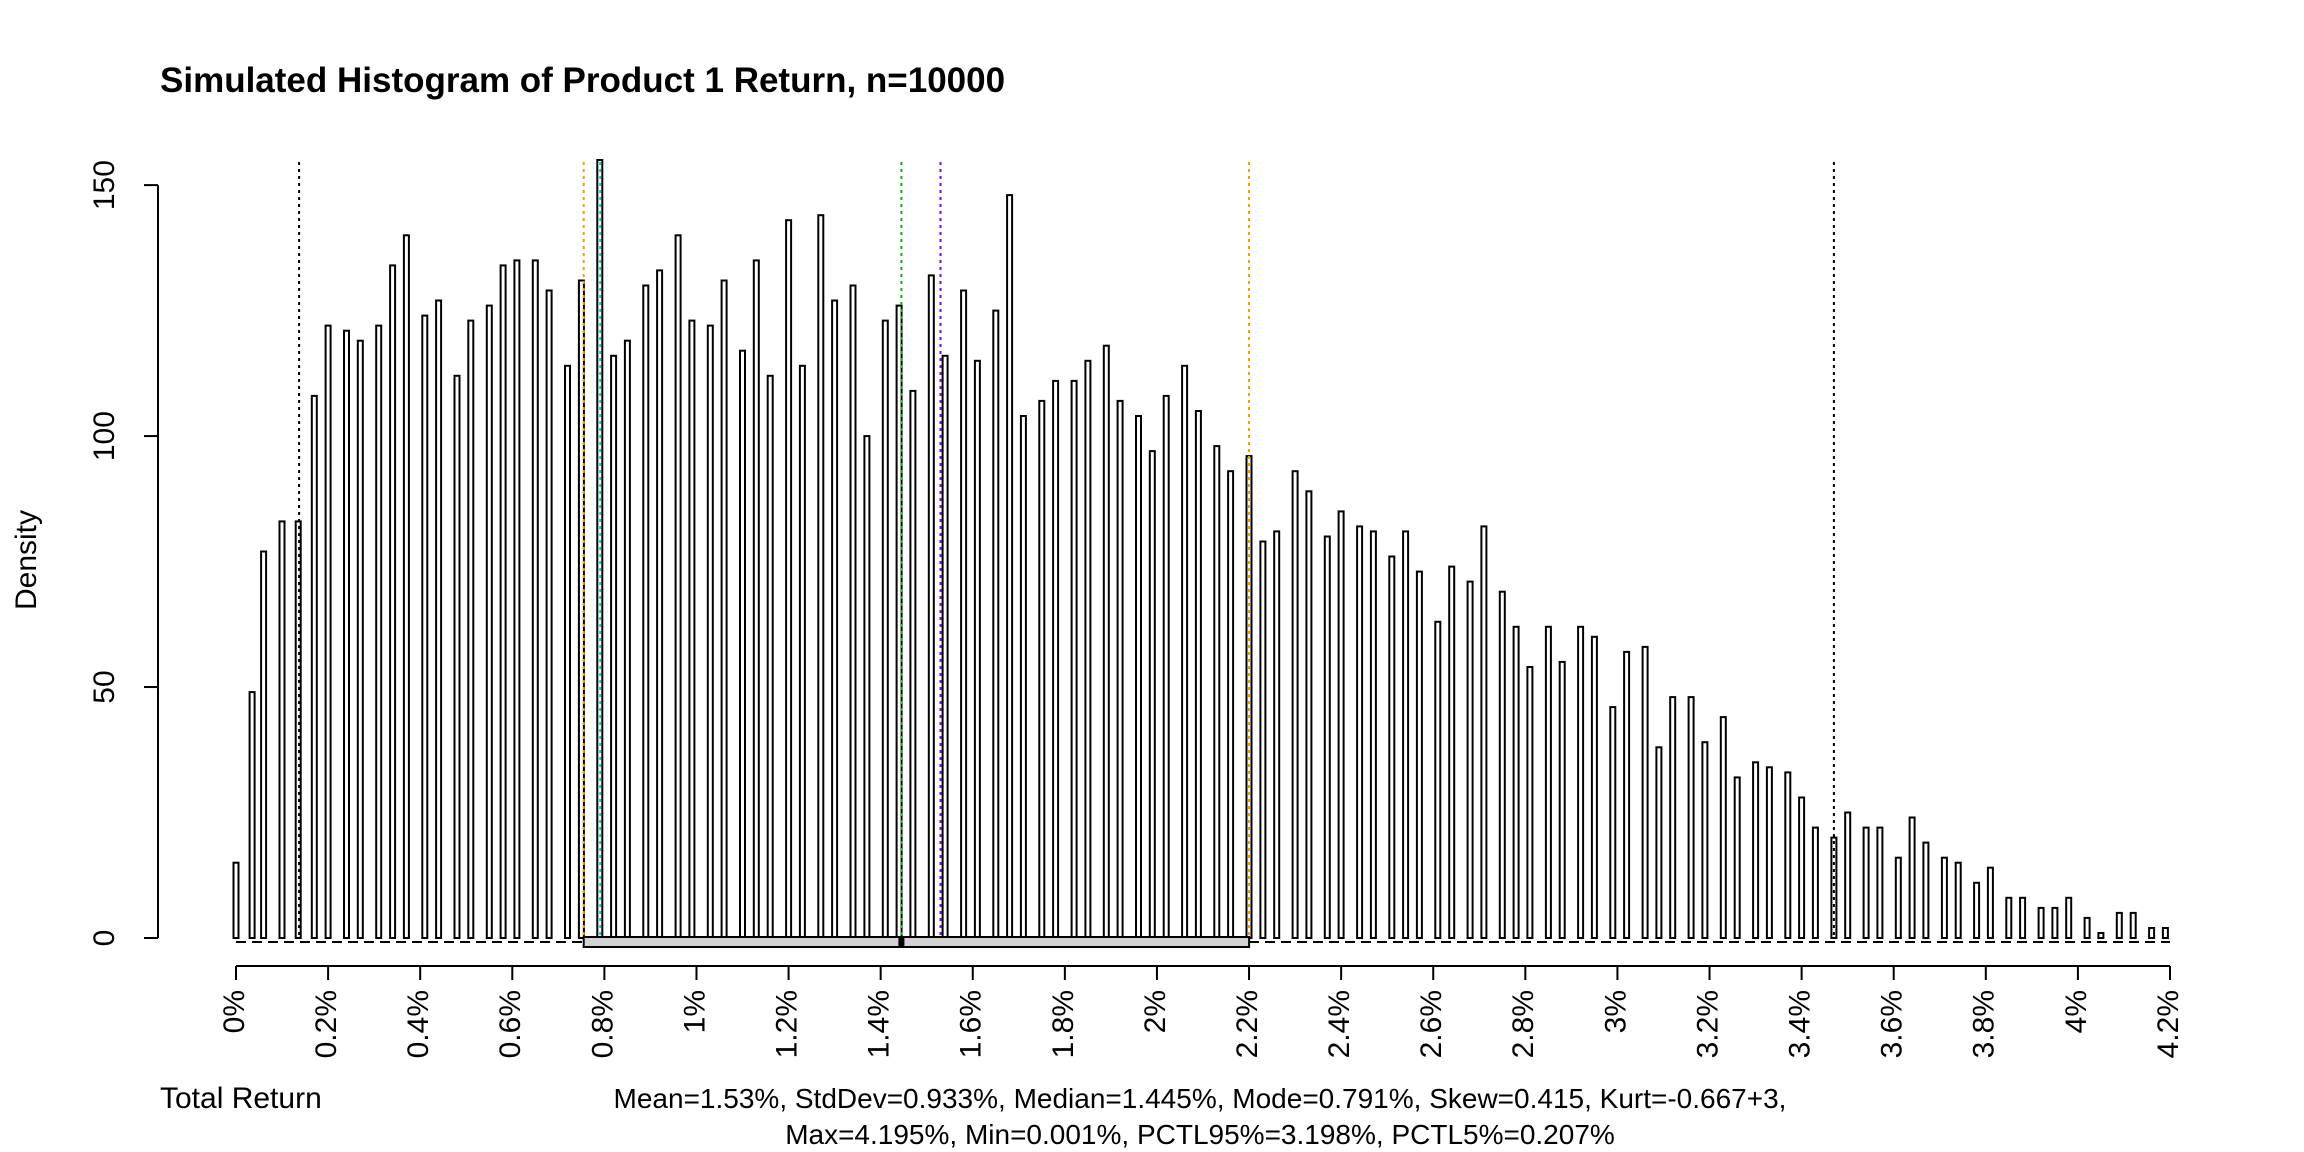 The width and height of the screenshot is (2304, 1152). What do you see at coordinates (104, 436) in the screenshot?
I see `y-tick-label: 100` at bounding box center [104, 436].